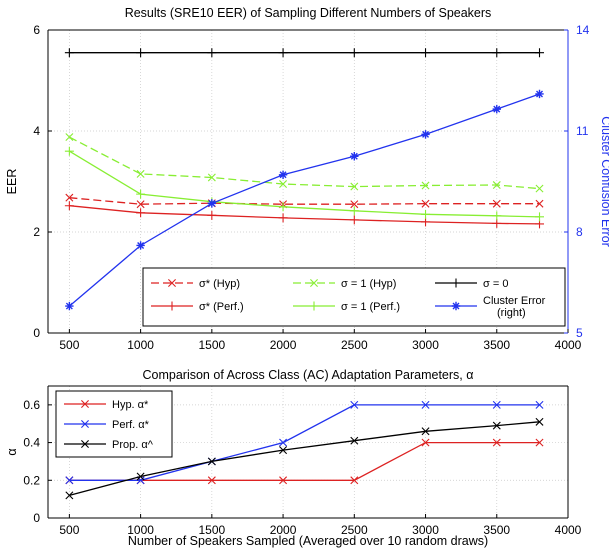 Image resolution: width=609 pixels, height=550 pixels. What do you see at coordinates (131, 425) in the screenshot?
I see `legend-label-1: Perf. α*` at bounding box center [131, 425].